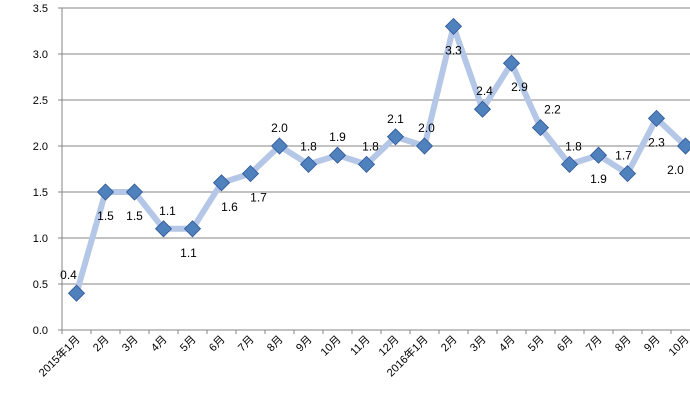 The height and width of the screenshot is (407, 690). I want to click on y-tick-label: 2.0, so click(40, 147).